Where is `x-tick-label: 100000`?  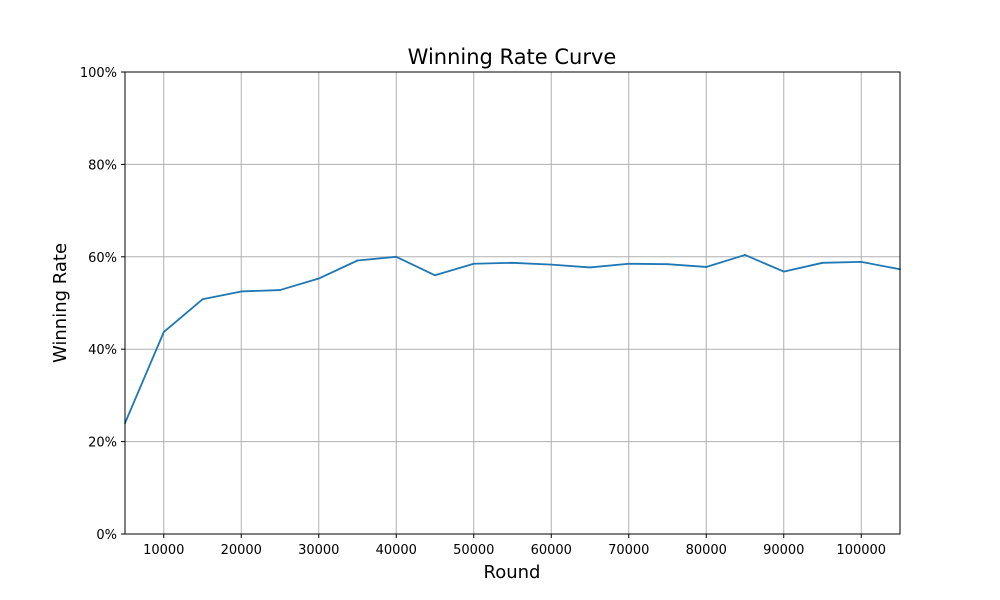 x-tick-label: 100000 is located at coordinates (861, 550).